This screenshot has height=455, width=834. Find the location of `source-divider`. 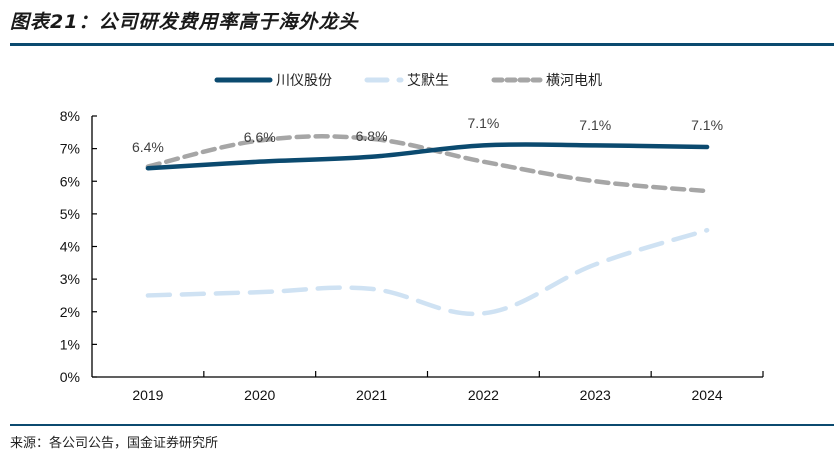

source-divider is located at coordinates (422, 425).